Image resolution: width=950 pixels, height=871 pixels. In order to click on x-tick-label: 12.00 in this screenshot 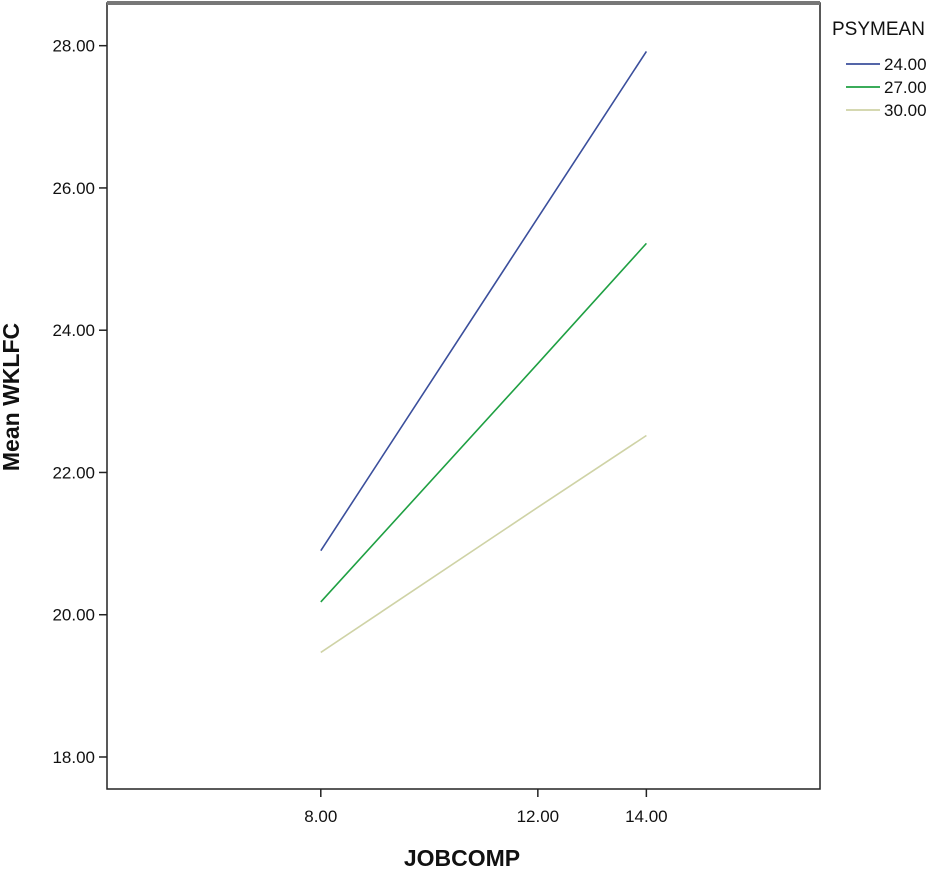, I will do `click(538, 816)`.